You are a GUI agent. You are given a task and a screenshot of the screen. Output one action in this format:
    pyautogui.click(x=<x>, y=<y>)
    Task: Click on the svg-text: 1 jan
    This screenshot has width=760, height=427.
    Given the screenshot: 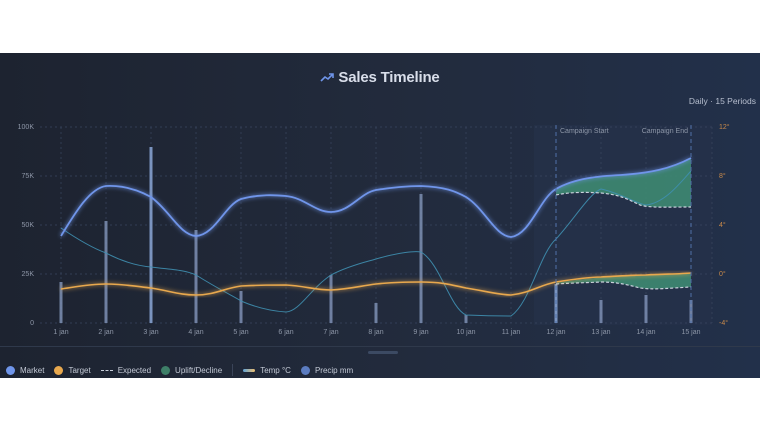 What is the action you would take?
    pyautogui.click(x=60, y=332)
    